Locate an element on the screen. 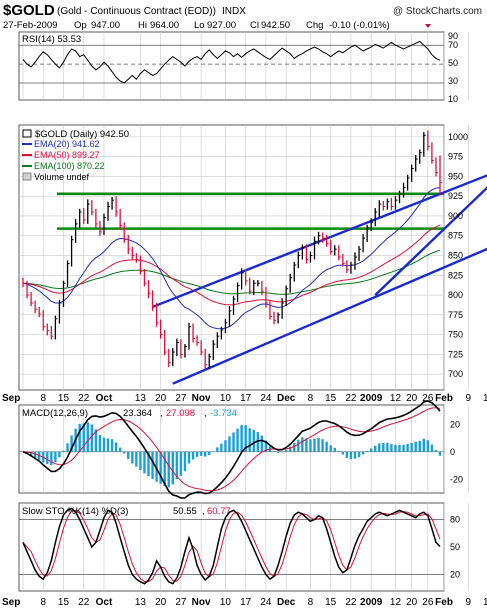 The width and height of the screenshot is (487, 613). price-tick-label: 925 is located at coordinates (455, 196).